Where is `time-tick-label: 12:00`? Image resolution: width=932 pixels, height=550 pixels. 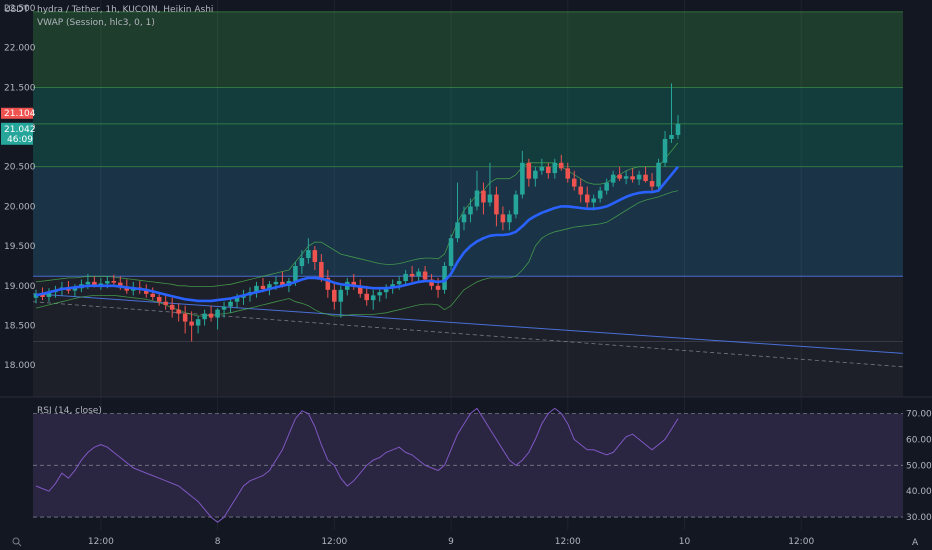 time-tick-label: 12:00 is located at coordinates (334, 542).